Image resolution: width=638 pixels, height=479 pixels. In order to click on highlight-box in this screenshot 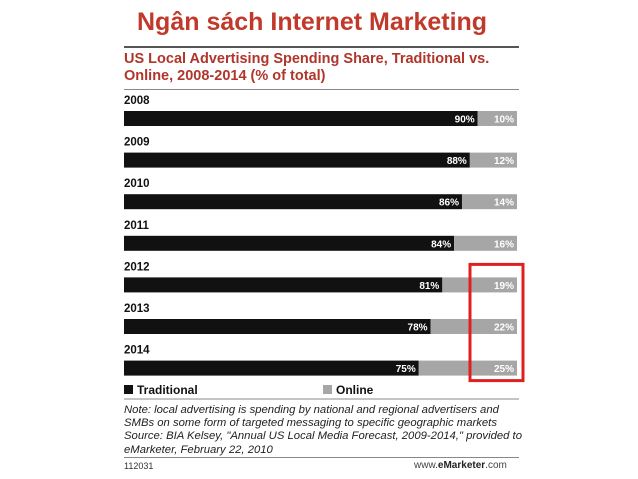, I will do `click(496, 322)`.